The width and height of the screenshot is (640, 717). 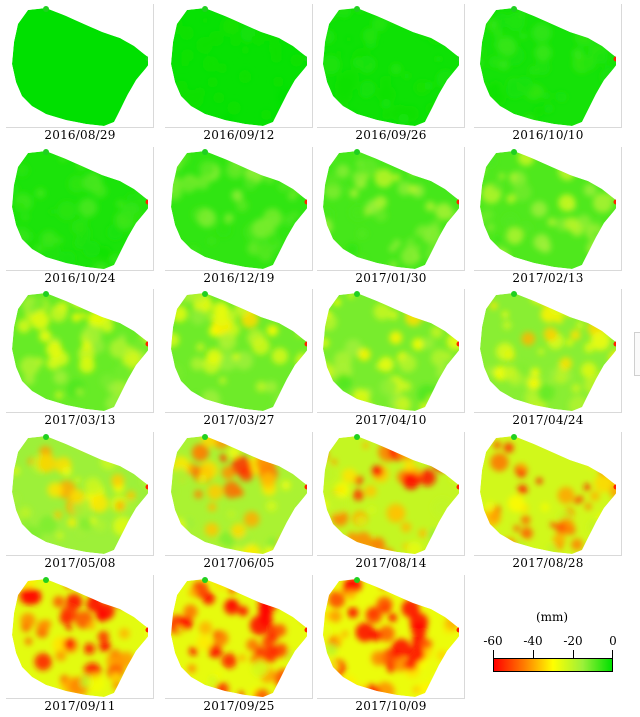 I want to click on map-panel: 2016/12/19, so click(x=236, y=215).